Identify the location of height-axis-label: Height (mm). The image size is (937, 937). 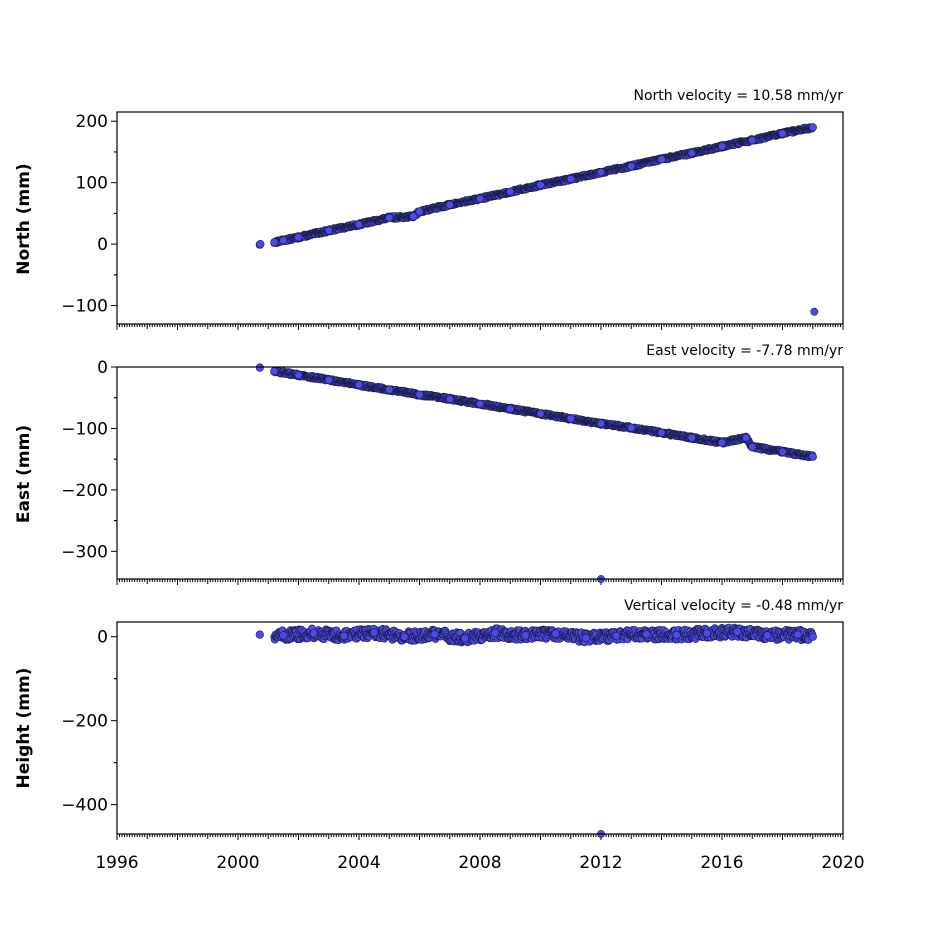
(24, 728).